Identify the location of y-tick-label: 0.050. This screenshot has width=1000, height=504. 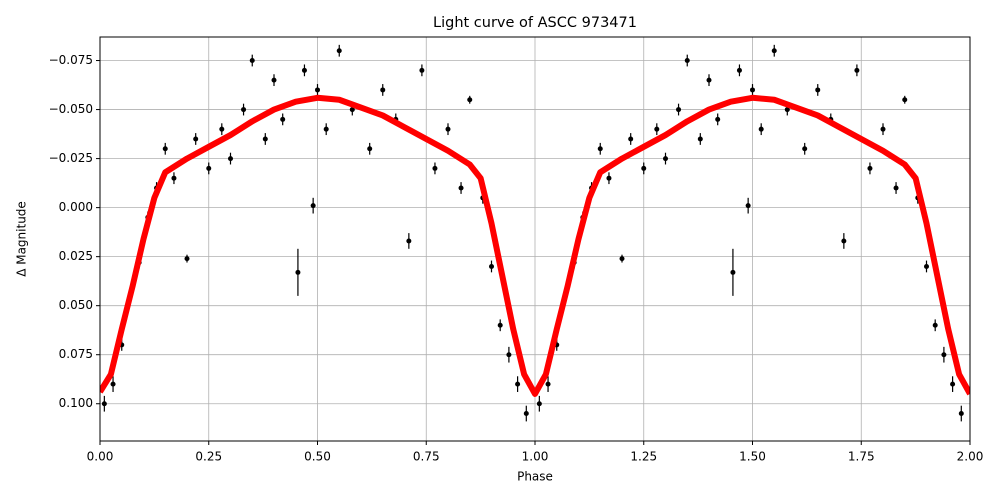
(76, 305).